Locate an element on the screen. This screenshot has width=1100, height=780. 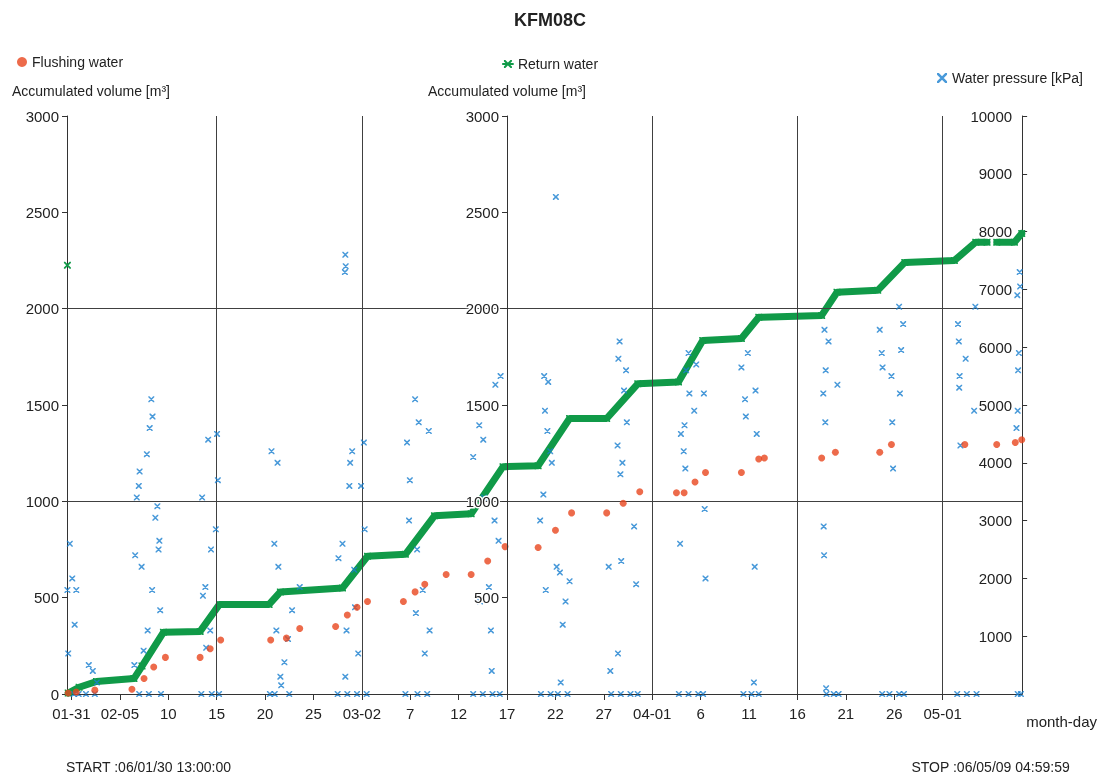
legend-label: Water pressure [kPa] is located at coordinates (1018, 78).